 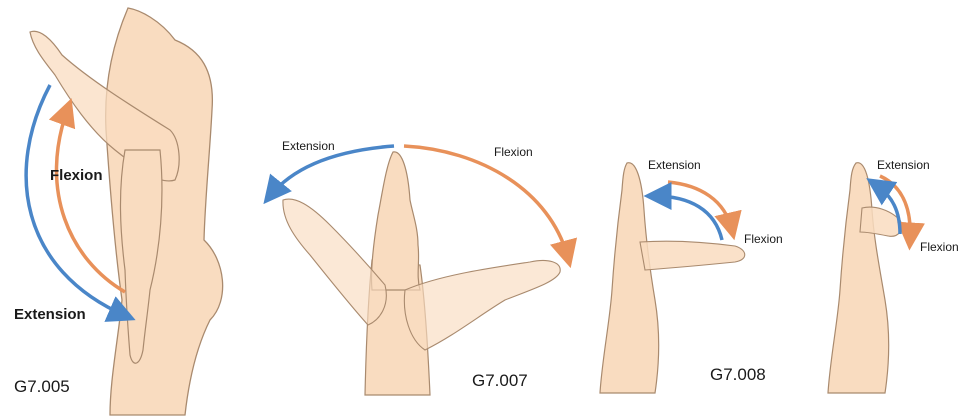 What do you see at coordinates (500, 380) in the screenshot?
I see `figure-id: G7.007` at bounding box center [500, 380].